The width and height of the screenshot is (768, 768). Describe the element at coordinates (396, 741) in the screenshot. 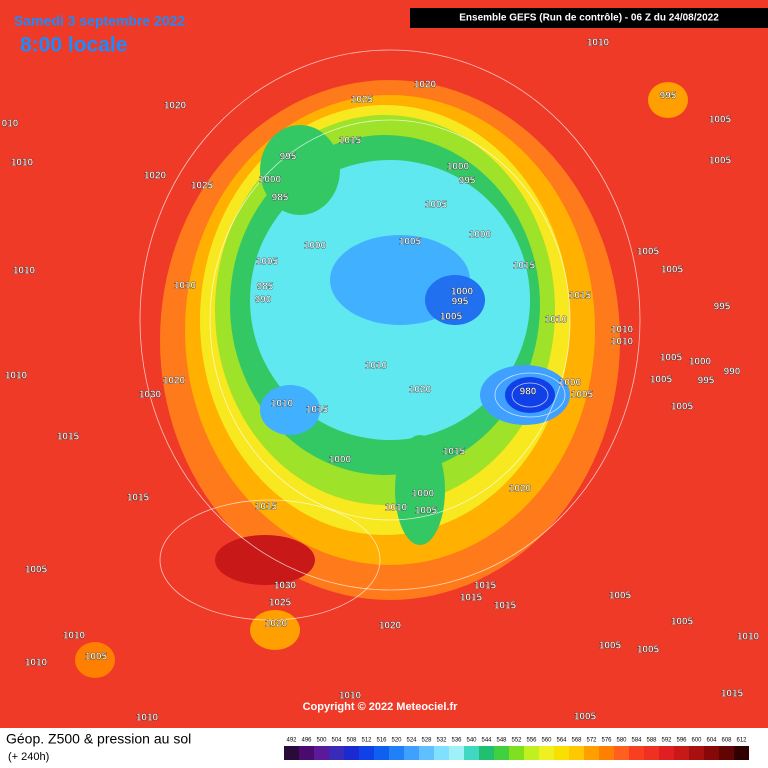

I see `legend-tick-label: 520` at that location.